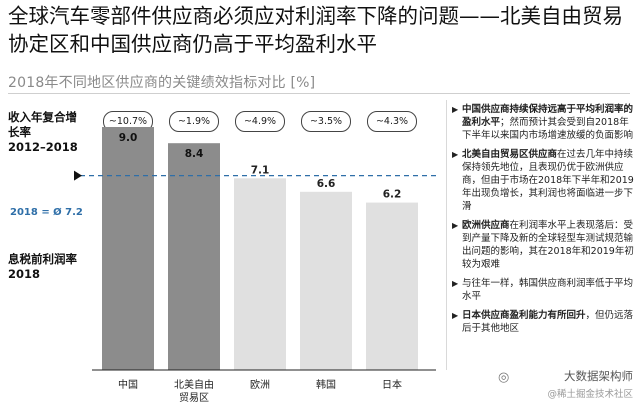  I want to click on note-bold: 日本供应商盈利能力有所回升, so click(524, 315).